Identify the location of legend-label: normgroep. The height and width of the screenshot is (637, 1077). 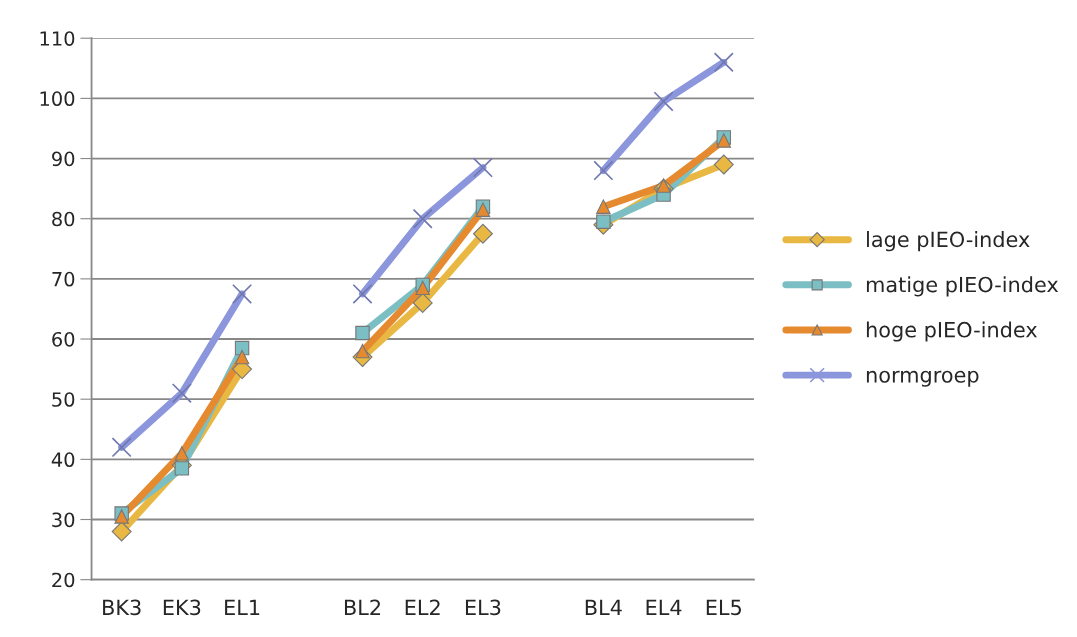
(922, 378).